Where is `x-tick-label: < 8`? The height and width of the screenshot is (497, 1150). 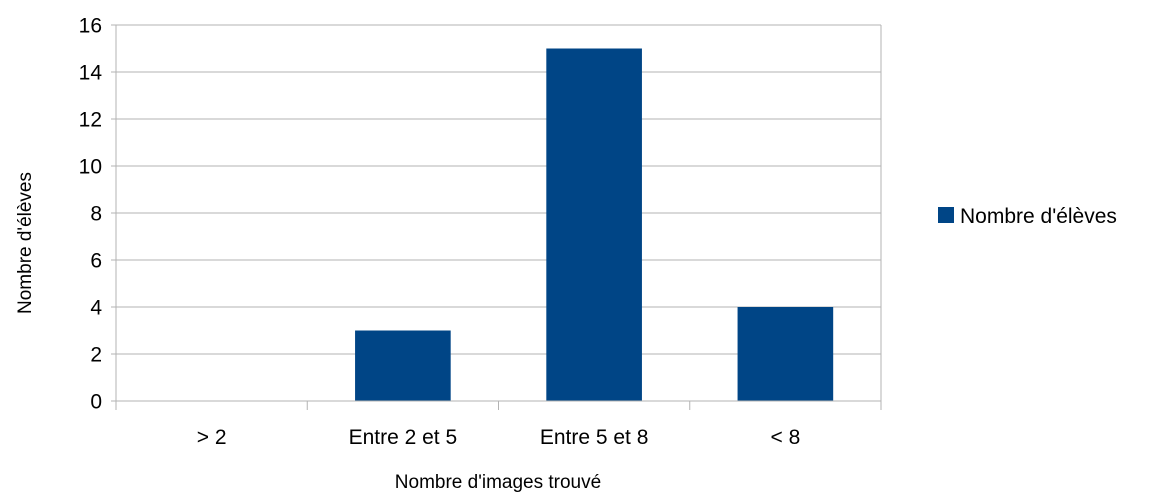 x-tick-label: < 8 is located at coordinates (785, 437).